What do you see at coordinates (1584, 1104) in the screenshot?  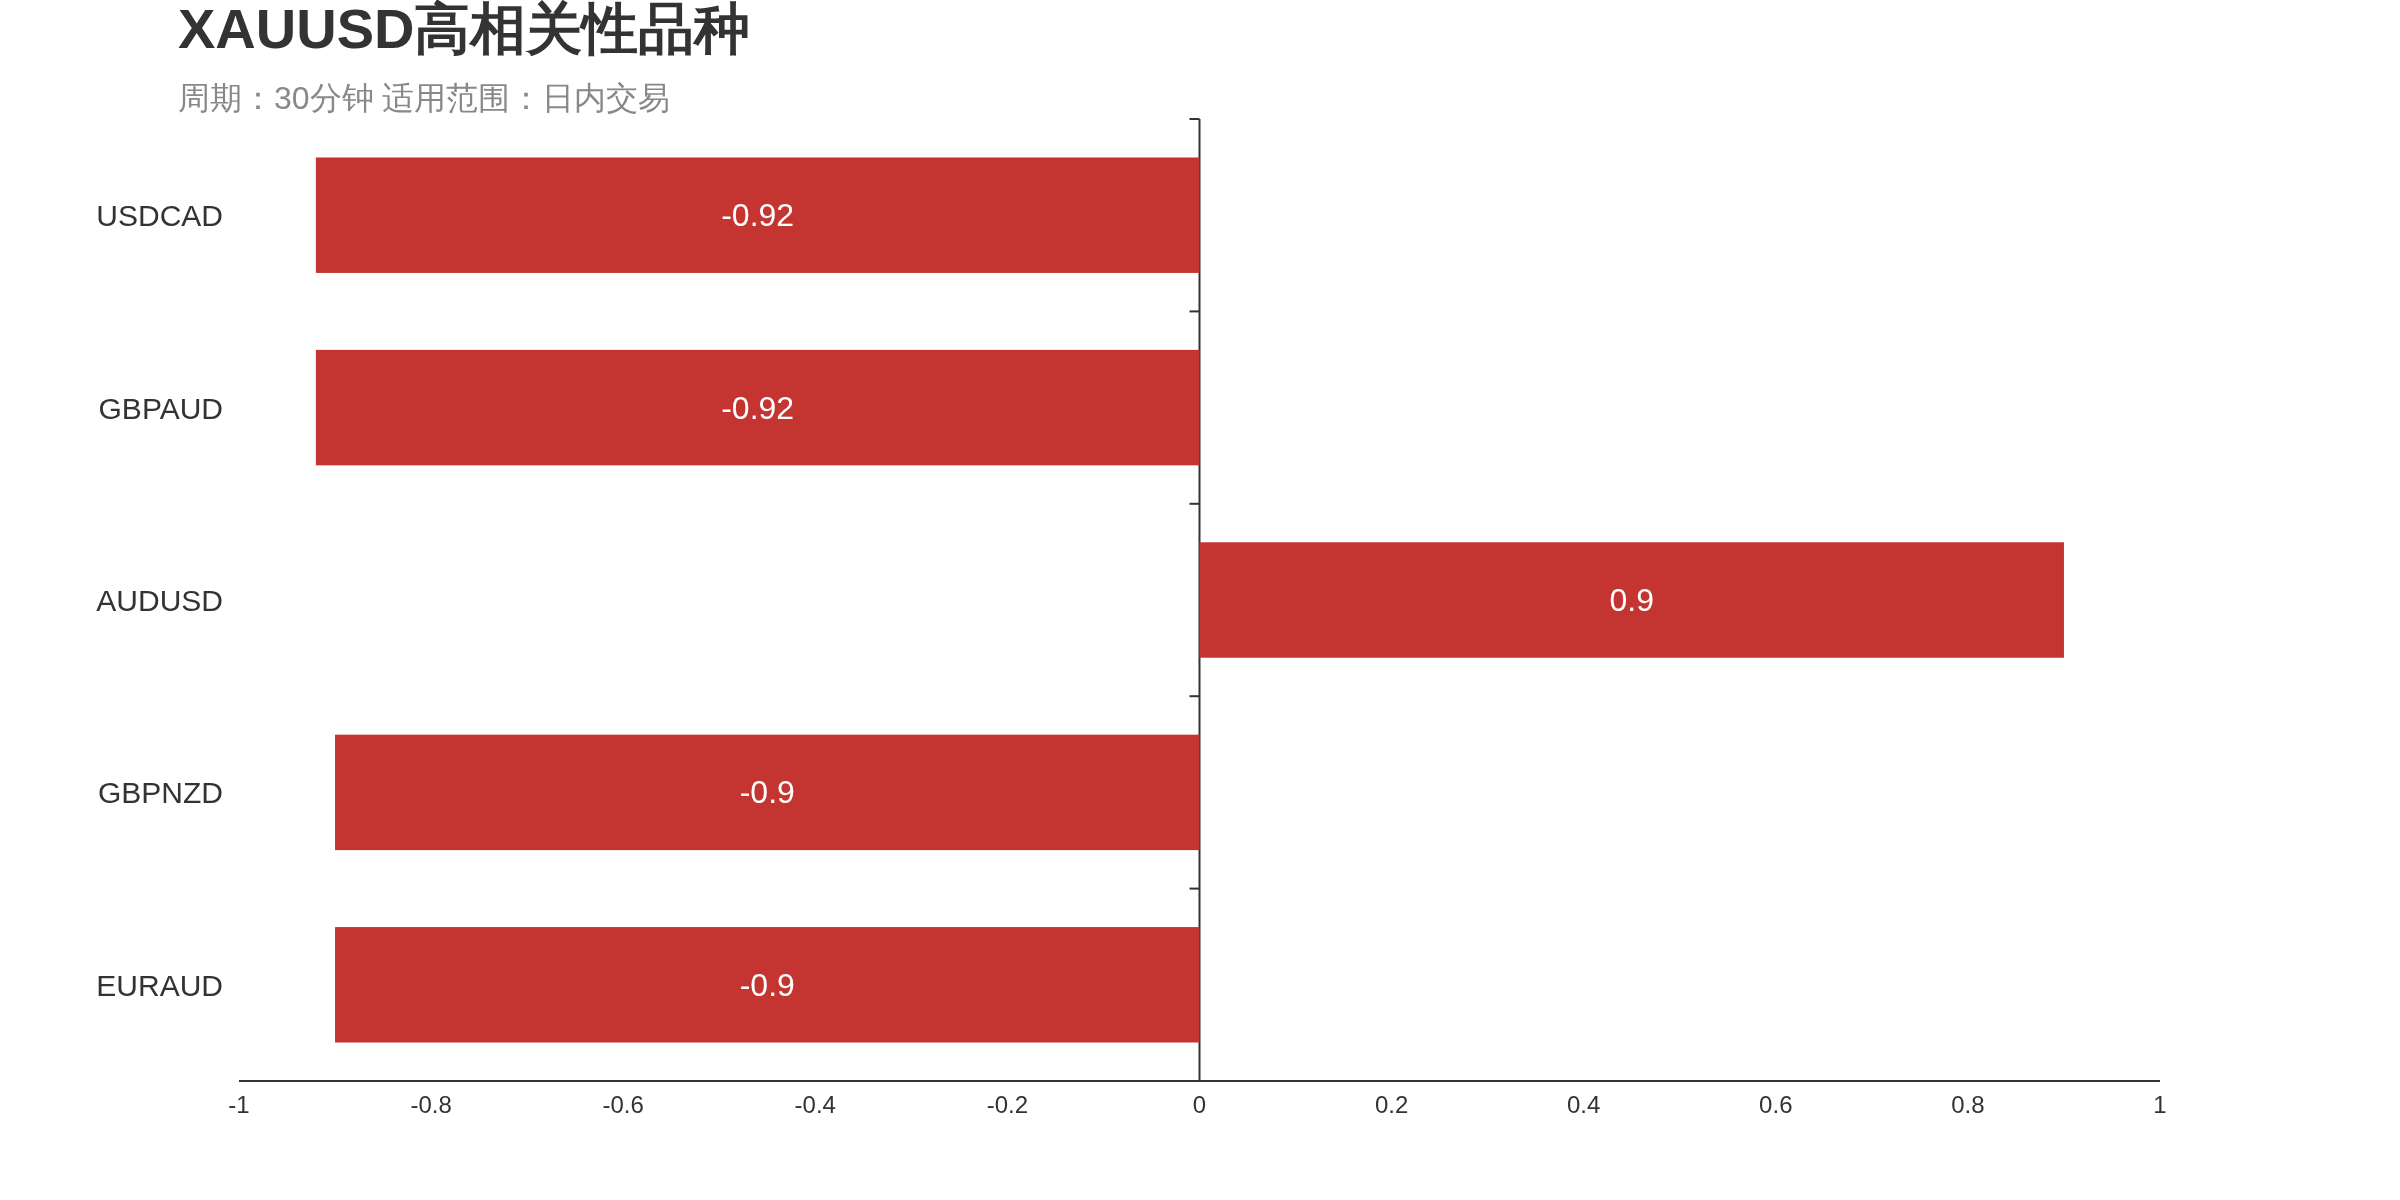 I see `x-tick-label: 0.4` at bounding box center [1584, 1104].